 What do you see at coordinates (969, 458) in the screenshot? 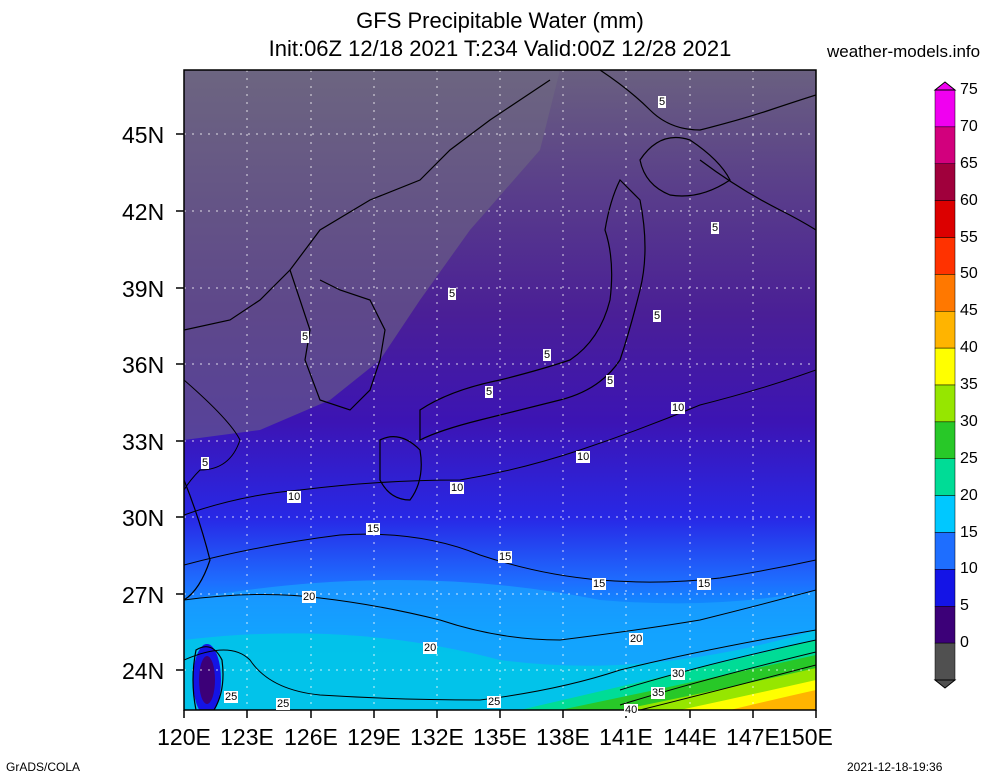
I see `colorbar-label: 25` at bounding box center [969, 458].